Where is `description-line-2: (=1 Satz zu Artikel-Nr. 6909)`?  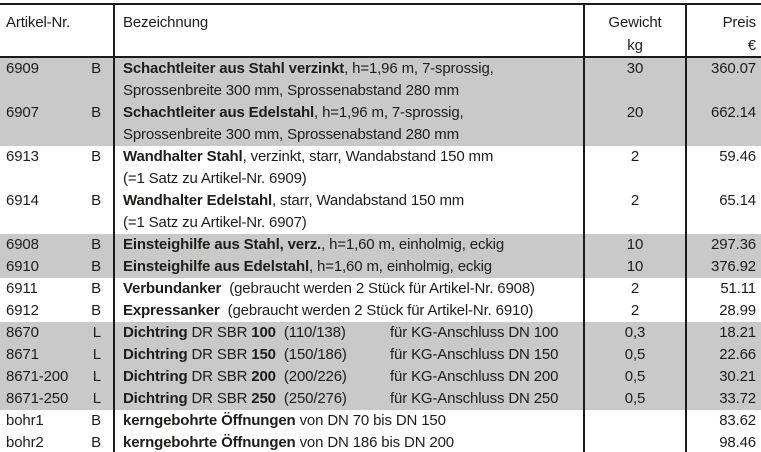
description-line-2: (=1 Satz zu Artikel-Nr. 6909) is located at coordinates (353, 179).